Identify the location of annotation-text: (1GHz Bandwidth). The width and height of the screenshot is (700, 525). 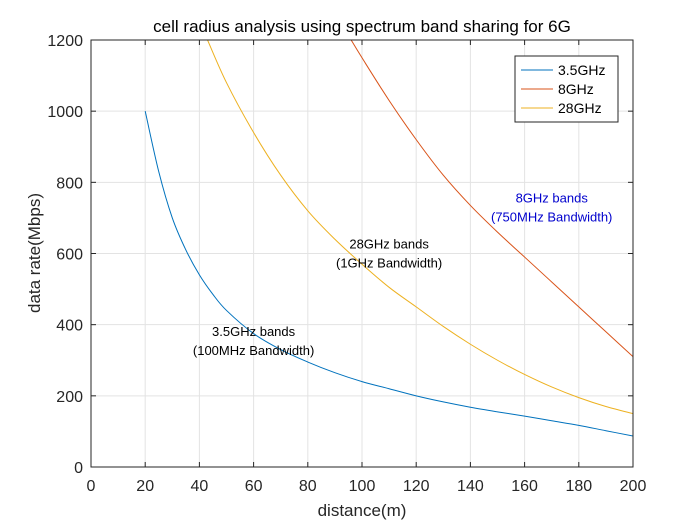
(389, 263).